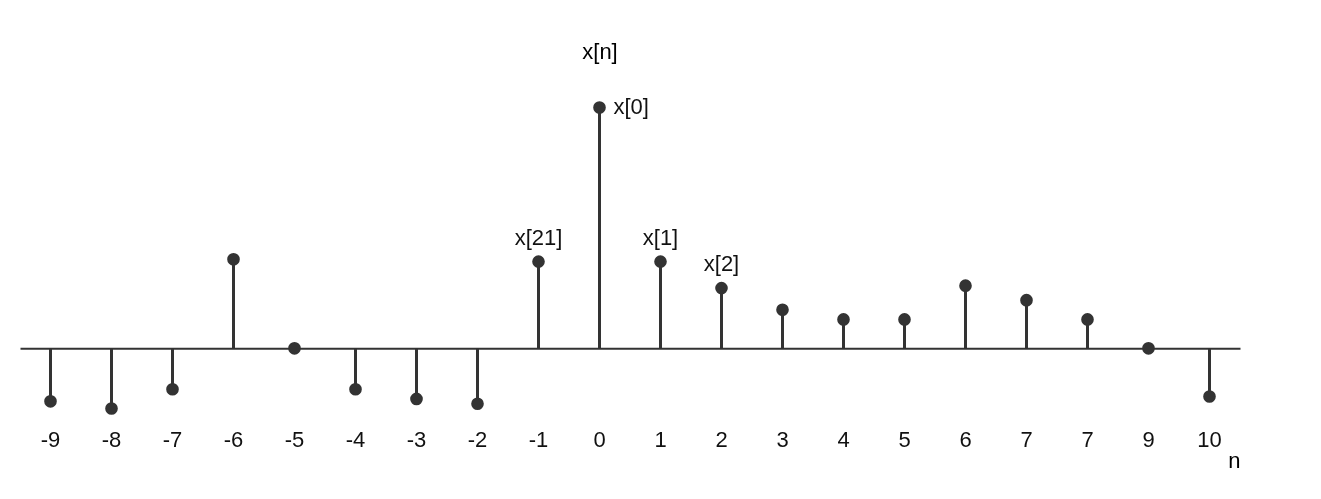 The width and height of the screenshot is (1321, 499). Describe the element at coordinates (294, 439) in the screenshot. I see `x-tick-label: -5` at that location.